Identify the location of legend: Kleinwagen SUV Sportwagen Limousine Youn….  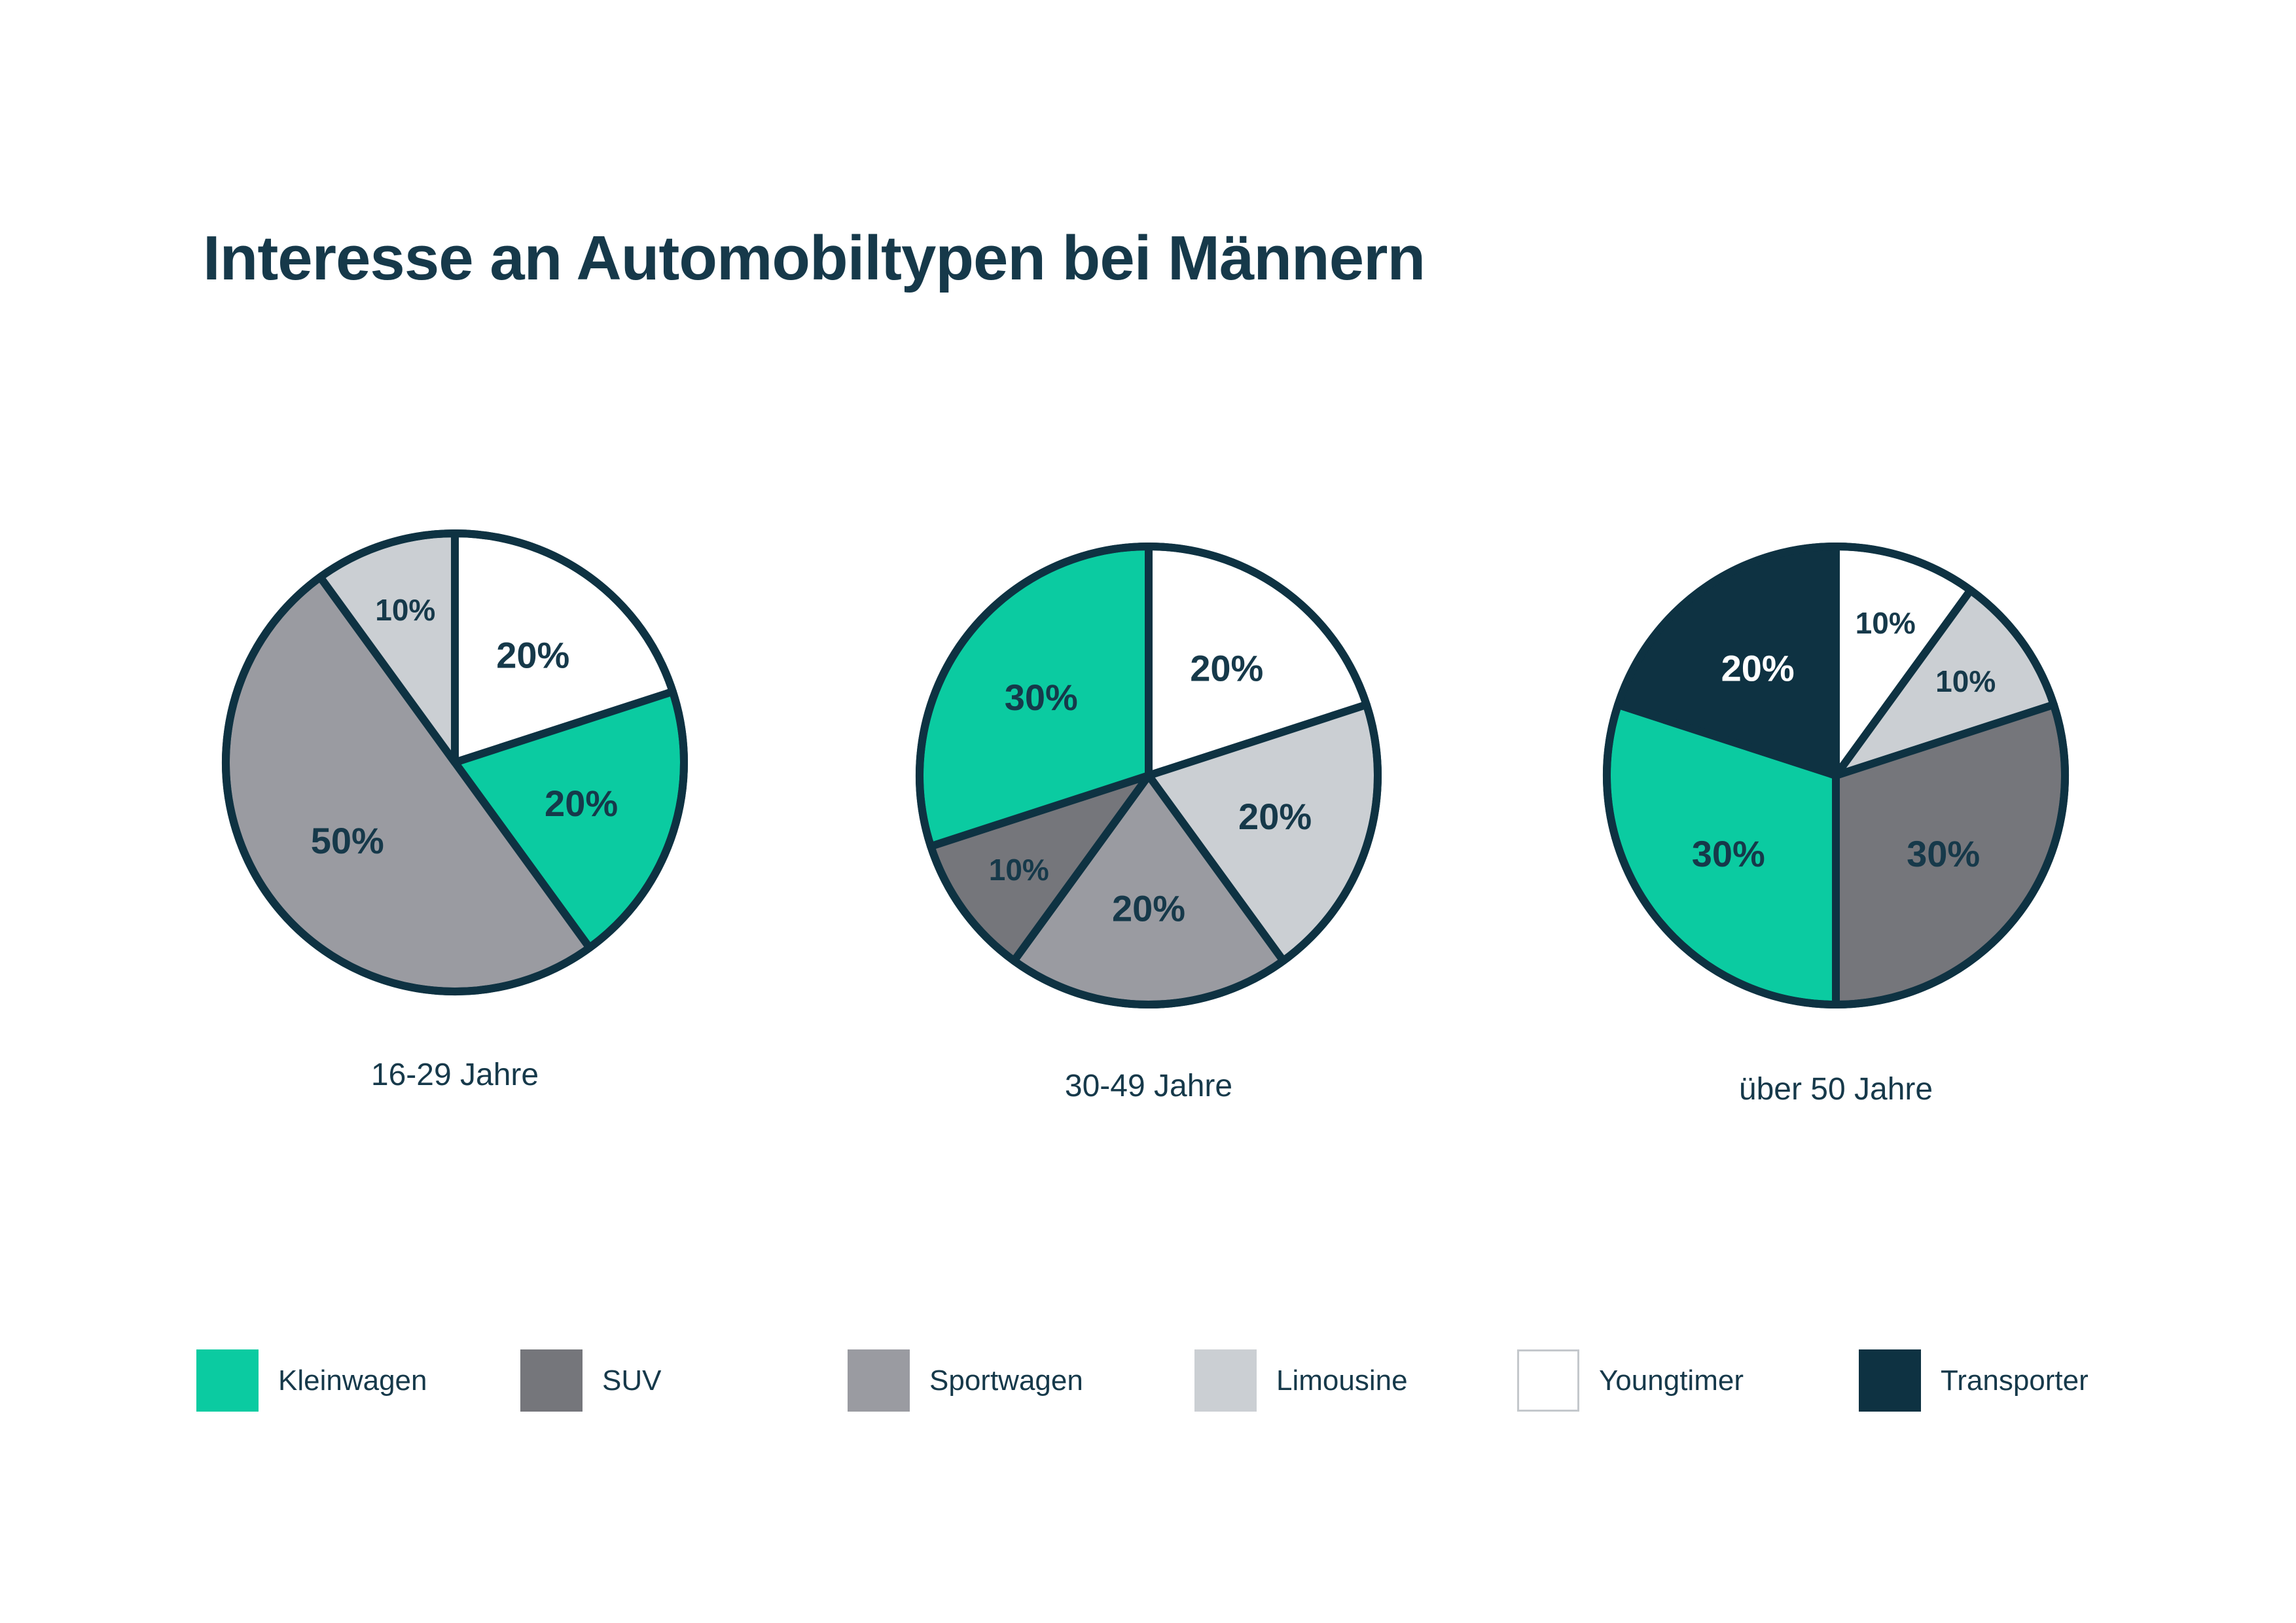
(1148, 1382).